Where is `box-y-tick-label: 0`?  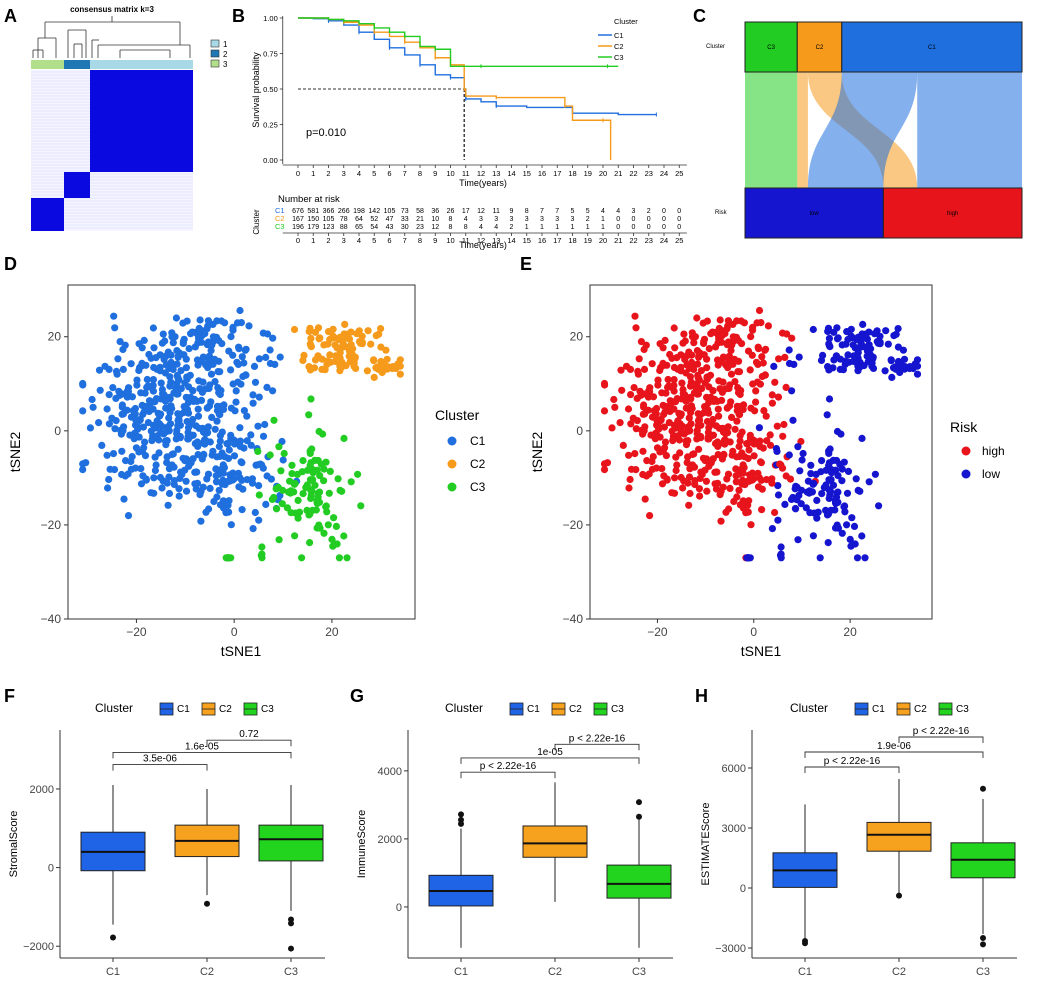
box-y-tick-label: 0 is located at coordinates (399, 908).